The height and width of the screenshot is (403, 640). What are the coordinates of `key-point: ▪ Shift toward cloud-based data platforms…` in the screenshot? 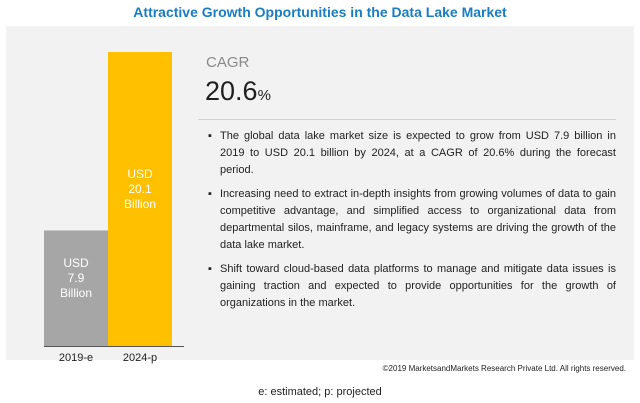 It's located at (411, 286).